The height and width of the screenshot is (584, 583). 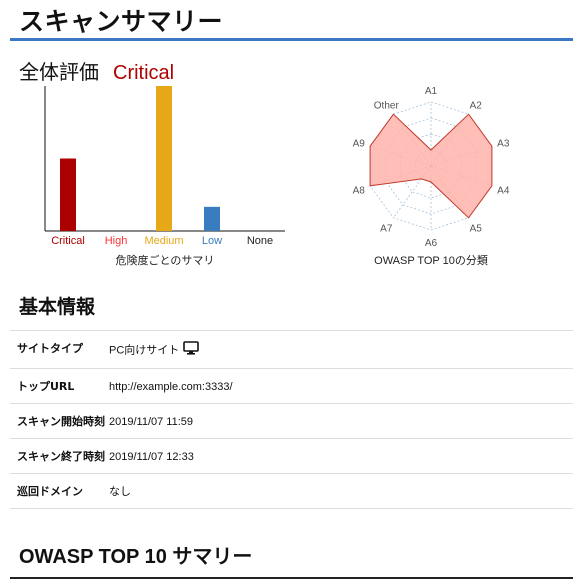 I want to click on table-row: 巡回ドメイン なし, so click(x=291, y=491).